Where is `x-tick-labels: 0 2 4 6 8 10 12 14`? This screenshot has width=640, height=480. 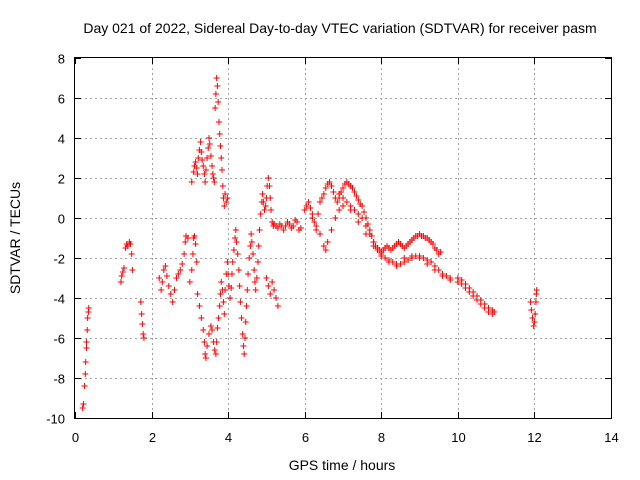
x-tick-labels: 0 2 4 6 8 10 12 14 is located at coordinates (345, 437).